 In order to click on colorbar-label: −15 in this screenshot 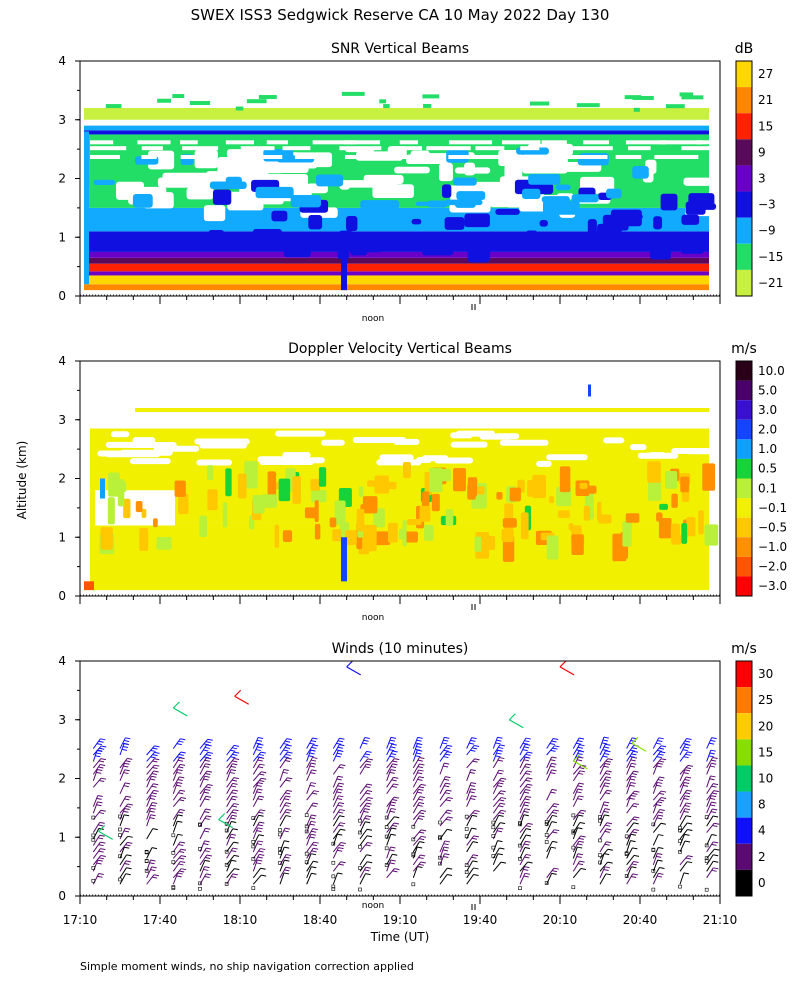, I will do `click(770, 257)`.